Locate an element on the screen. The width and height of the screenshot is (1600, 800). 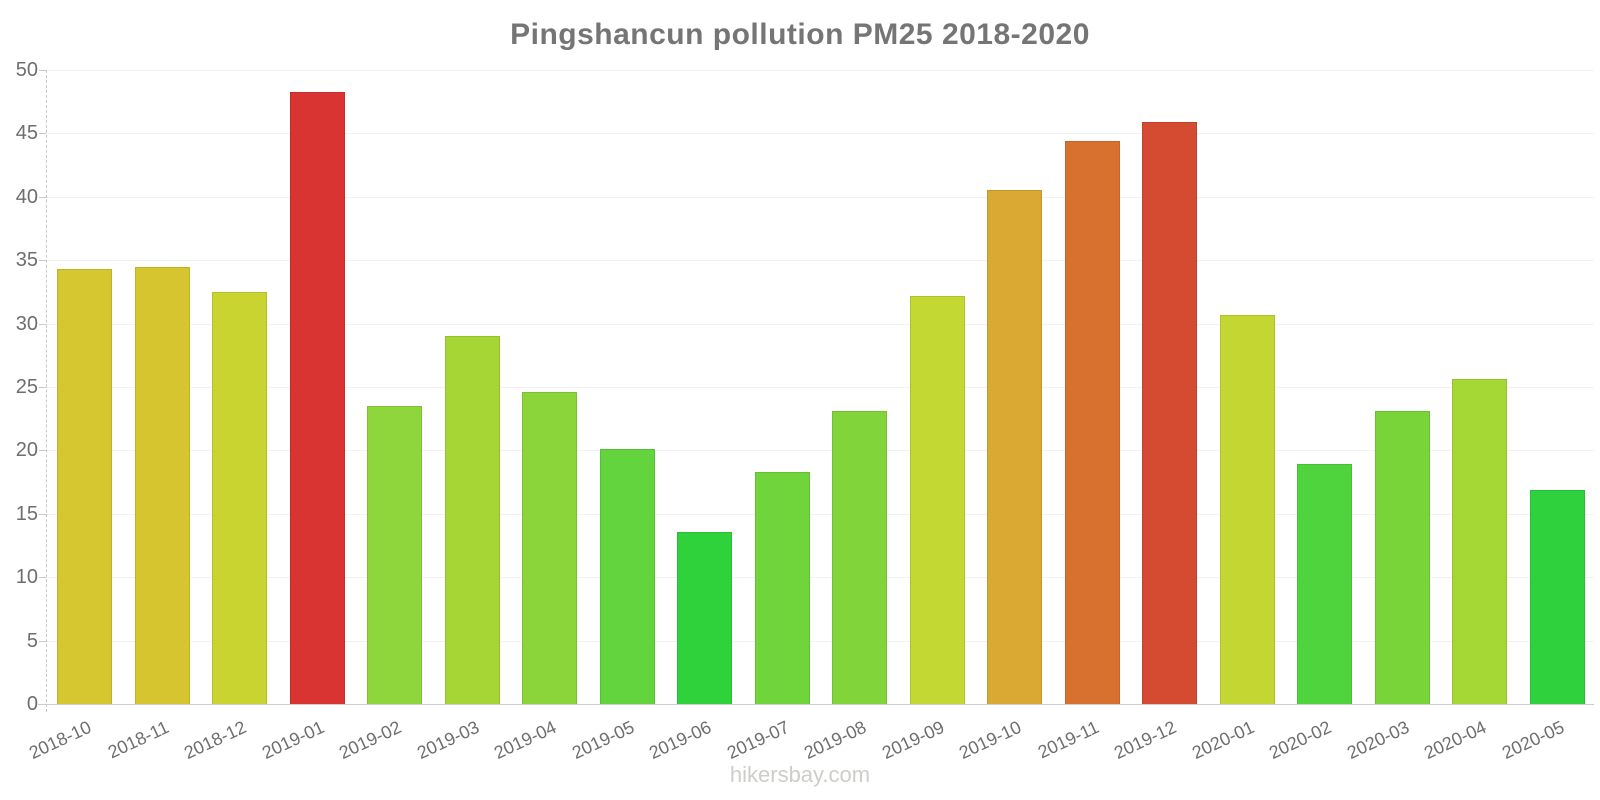
x-axis-label: 2018-10 is located at coordinates (60, 739).